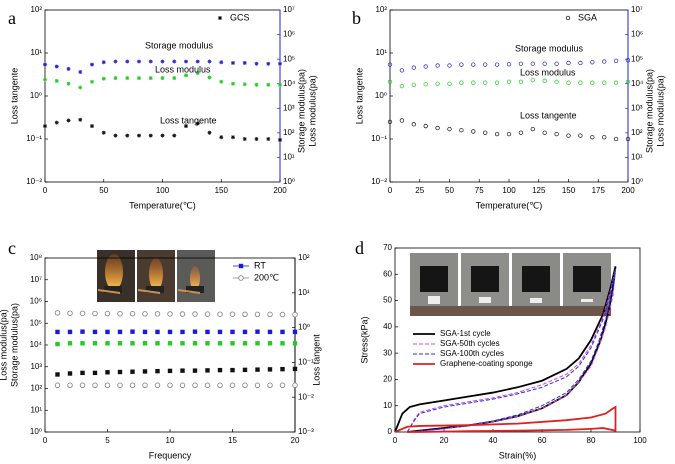 This screenshot has height=464, width=675. What do you see at coordinates (36, 301) in the screenshot?
I see `y-tick-label: 10⁶` at bounding box center [36, 301].